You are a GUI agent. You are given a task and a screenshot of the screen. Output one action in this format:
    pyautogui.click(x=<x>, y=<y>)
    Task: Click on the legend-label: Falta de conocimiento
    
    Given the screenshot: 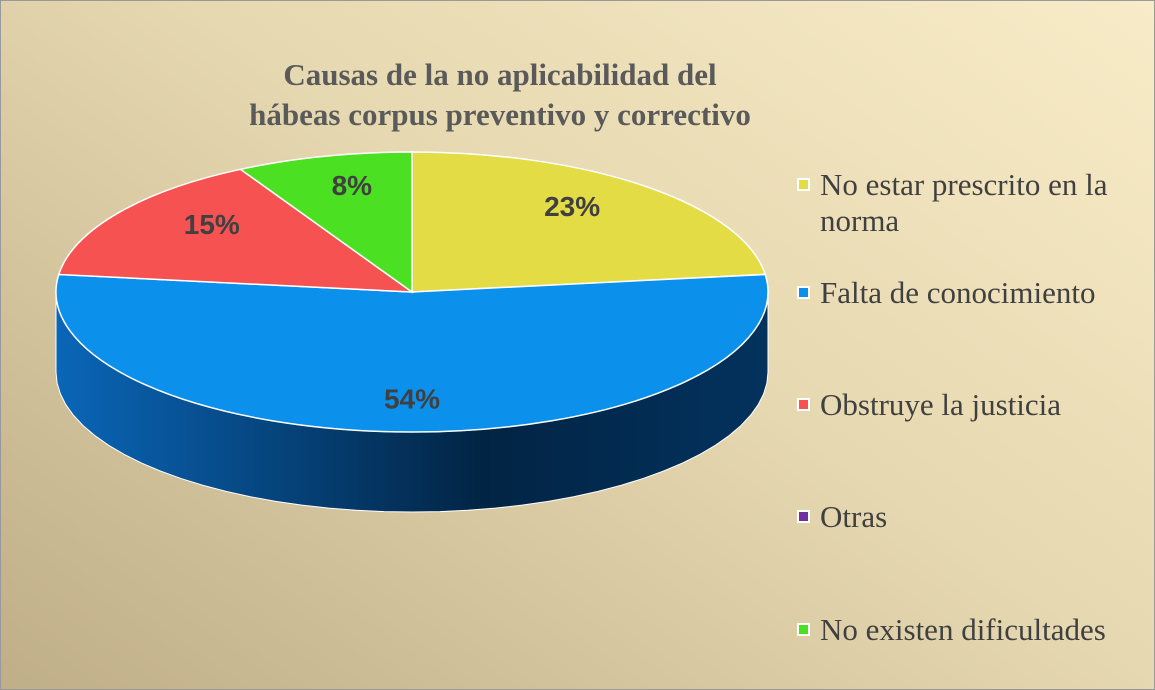 What is the action you would take?
    pyautogui.click(x=958, y=292)
    